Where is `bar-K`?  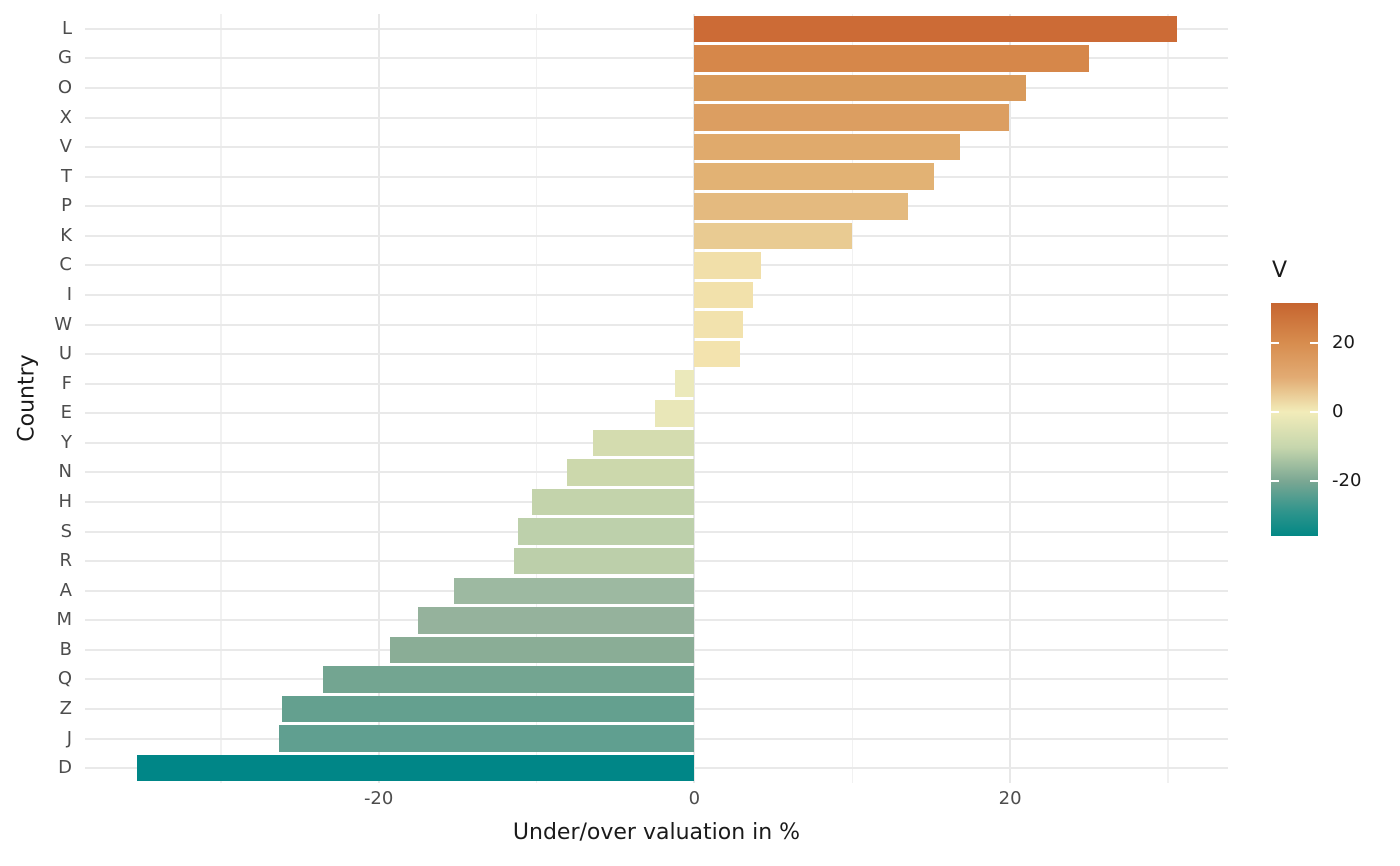 bar-K is located at coordinates (773, 236).